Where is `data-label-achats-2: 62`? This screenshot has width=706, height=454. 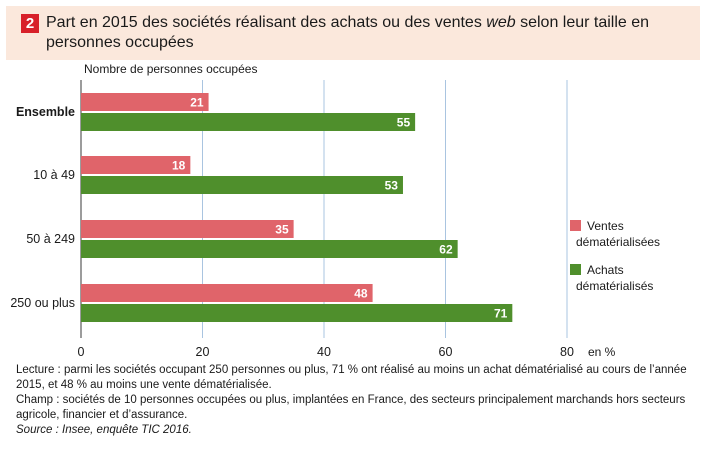 data-label-achats-2: 62 is located at coordinates (446, 250).